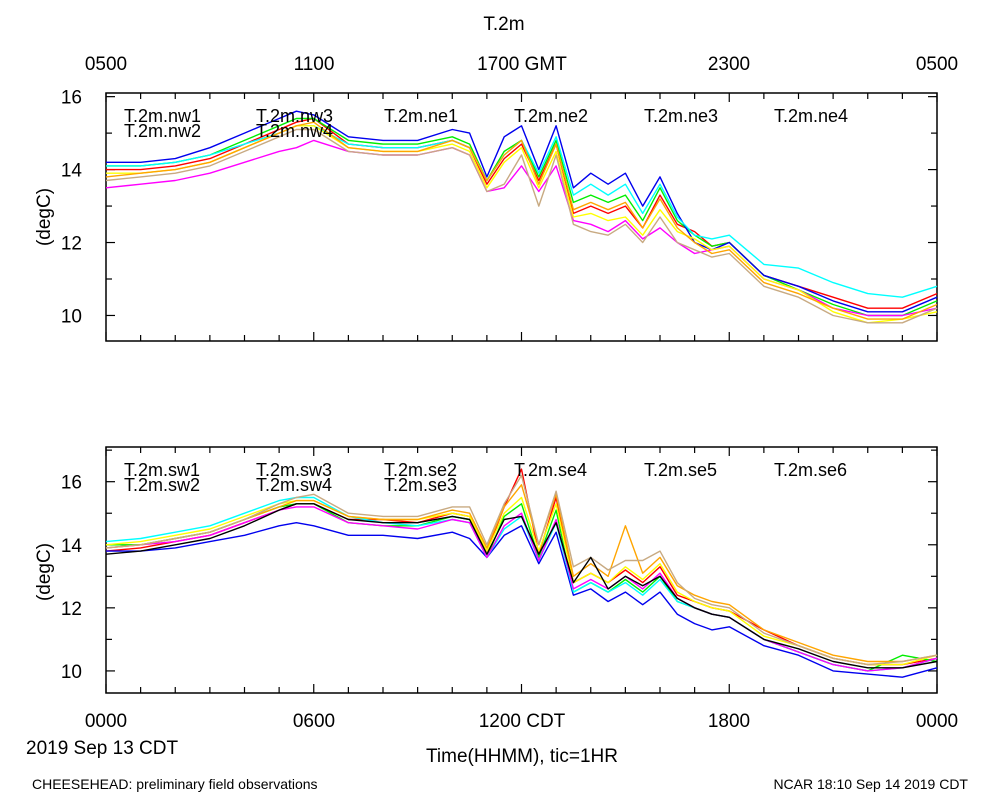  What do you see at coordinates (162, 131) in the screenshot?
I see `legend-entry-nw2: T.2m.nw2` at bounding box center [162, 131].